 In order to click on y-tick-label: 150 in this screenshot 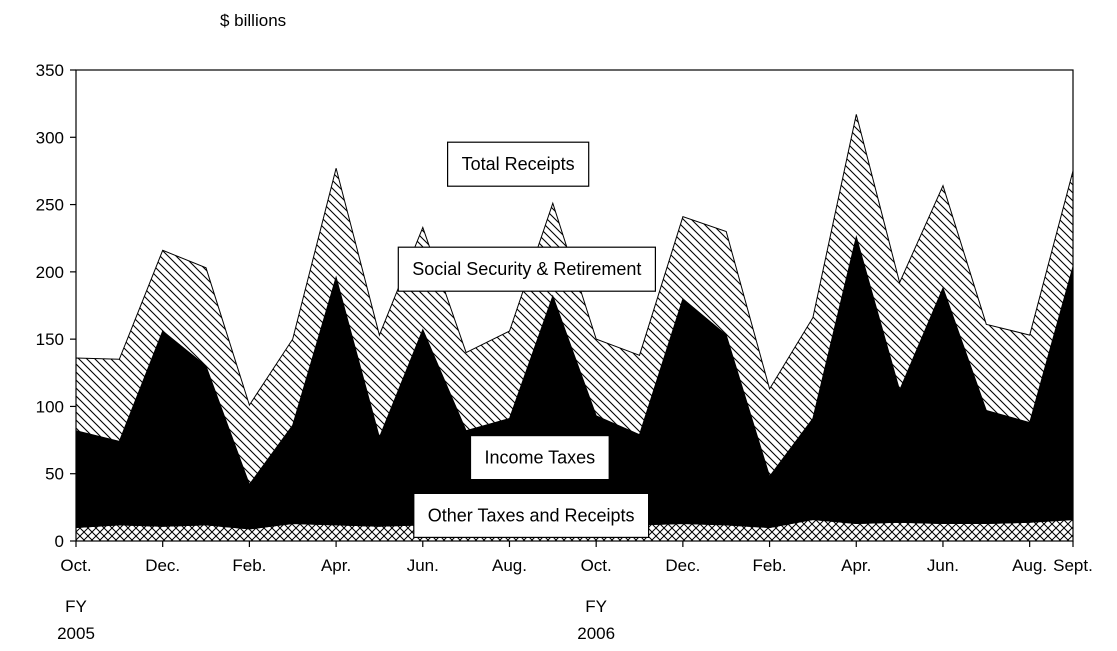, I will do `click(50, 339)`.